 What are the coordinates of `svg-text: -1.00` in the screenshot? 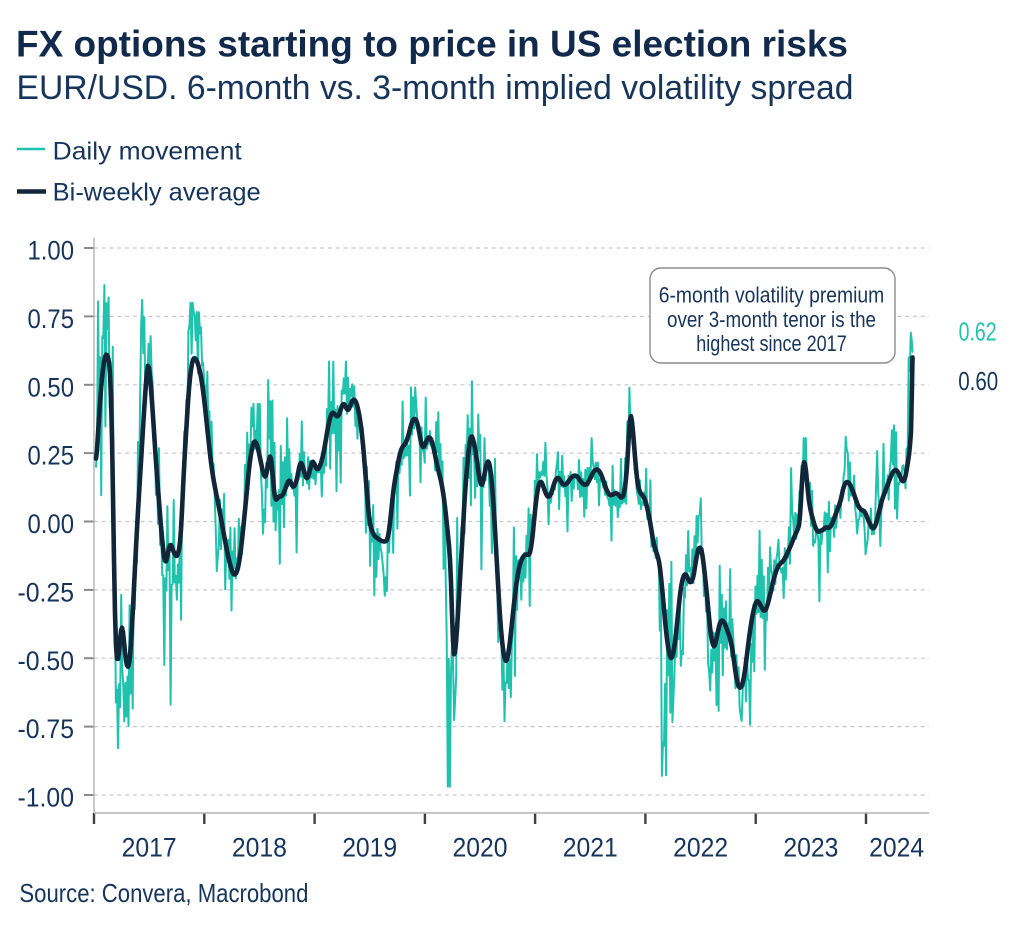 It's located at (46, 798).